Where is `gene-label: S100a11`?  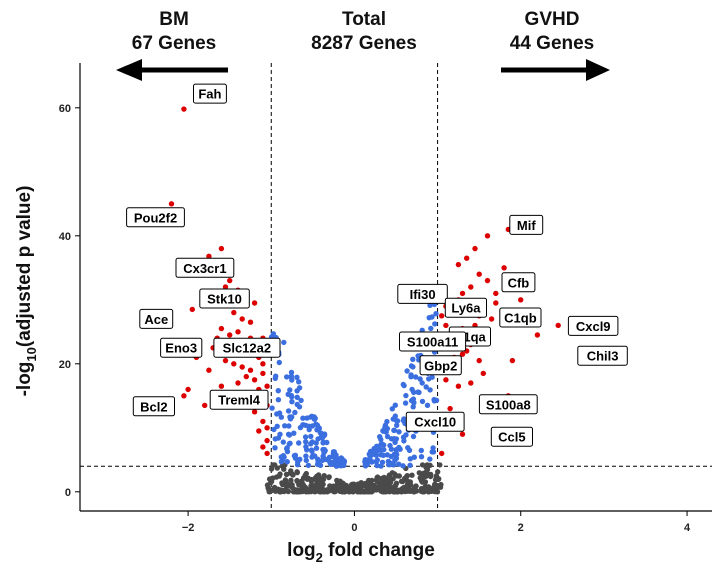 gene-label: S100a11 is located at coordinates (433, 341).